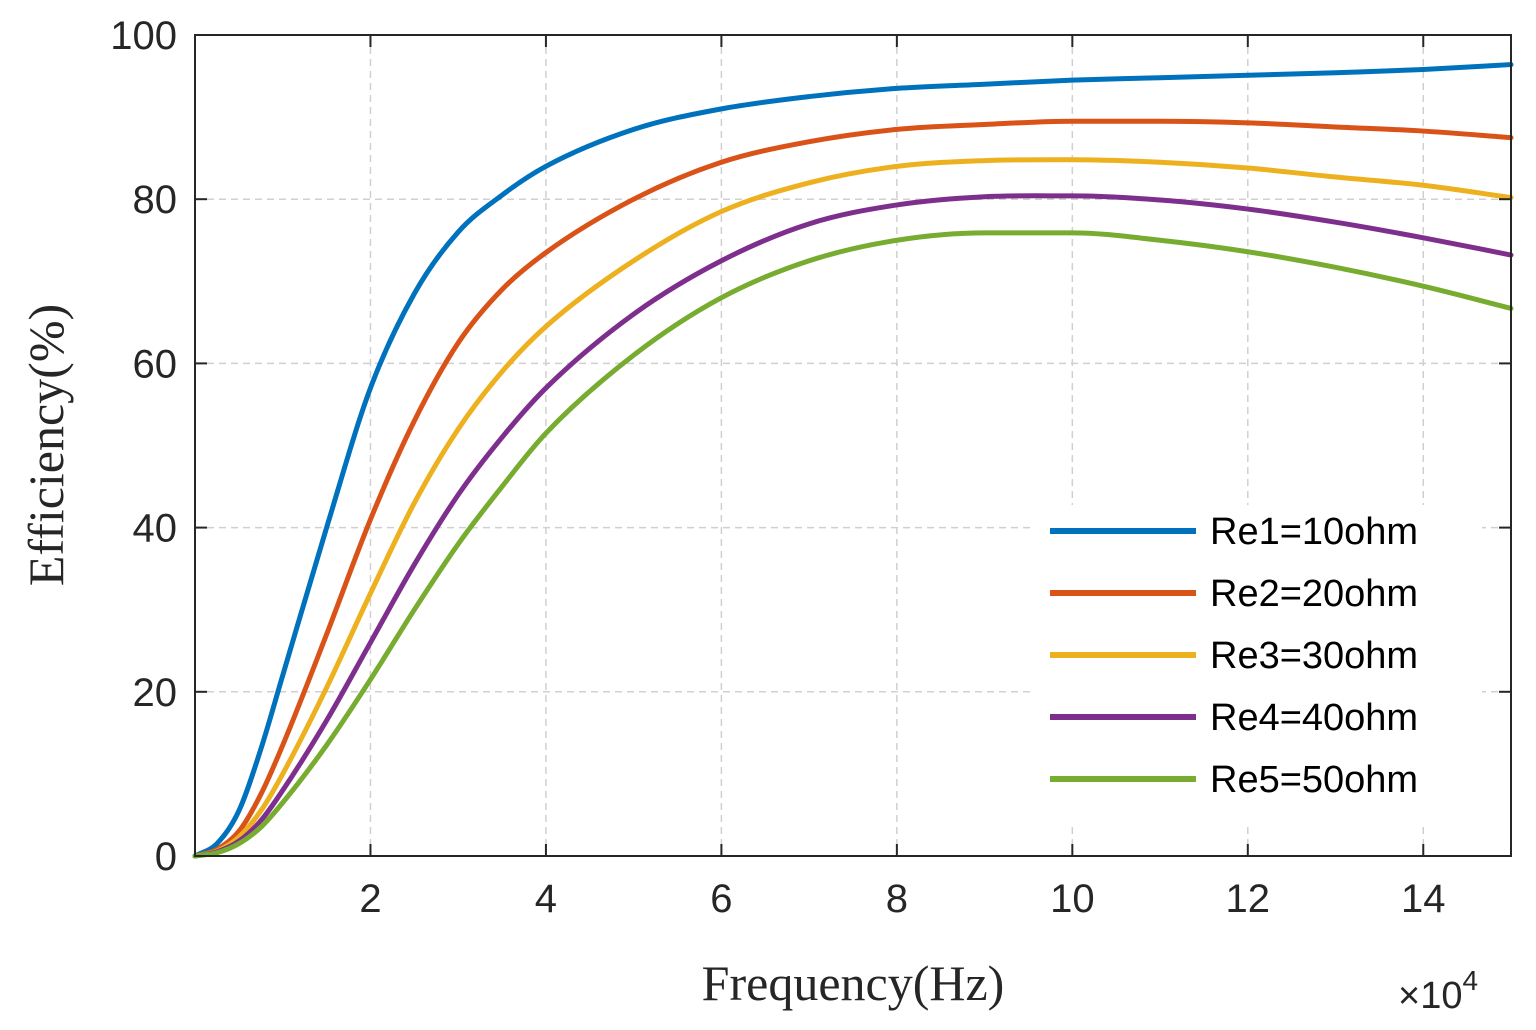 The image size is (1536, 1030). I want to click on x-axis-title: Frequency(Hz), so click(853, 983).